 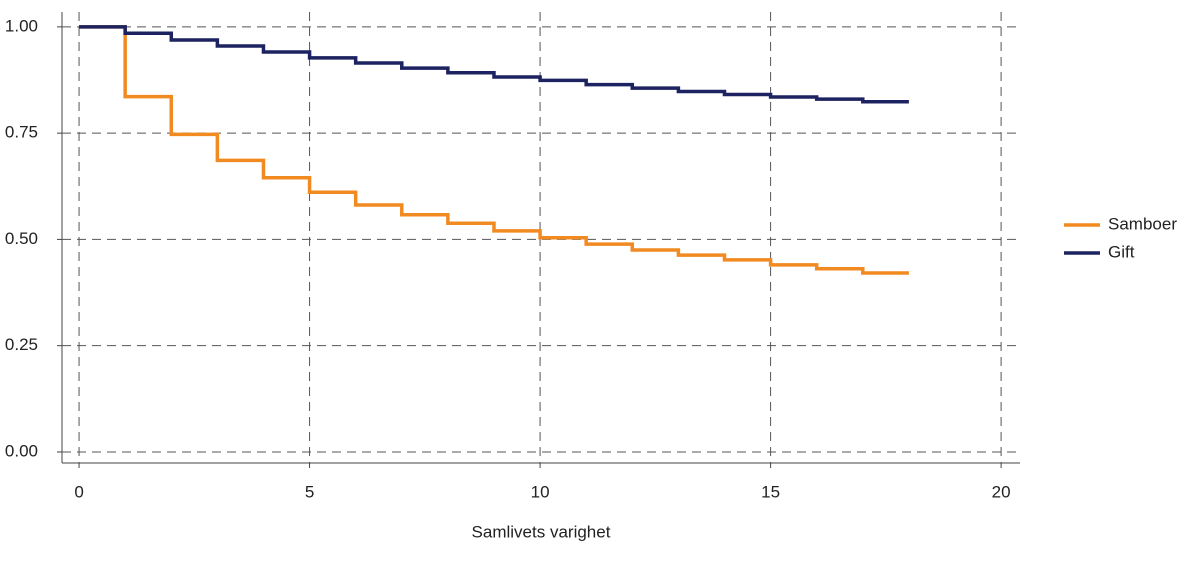 I want to click on legend-label: Samboer, so click(x=1142, y=223).